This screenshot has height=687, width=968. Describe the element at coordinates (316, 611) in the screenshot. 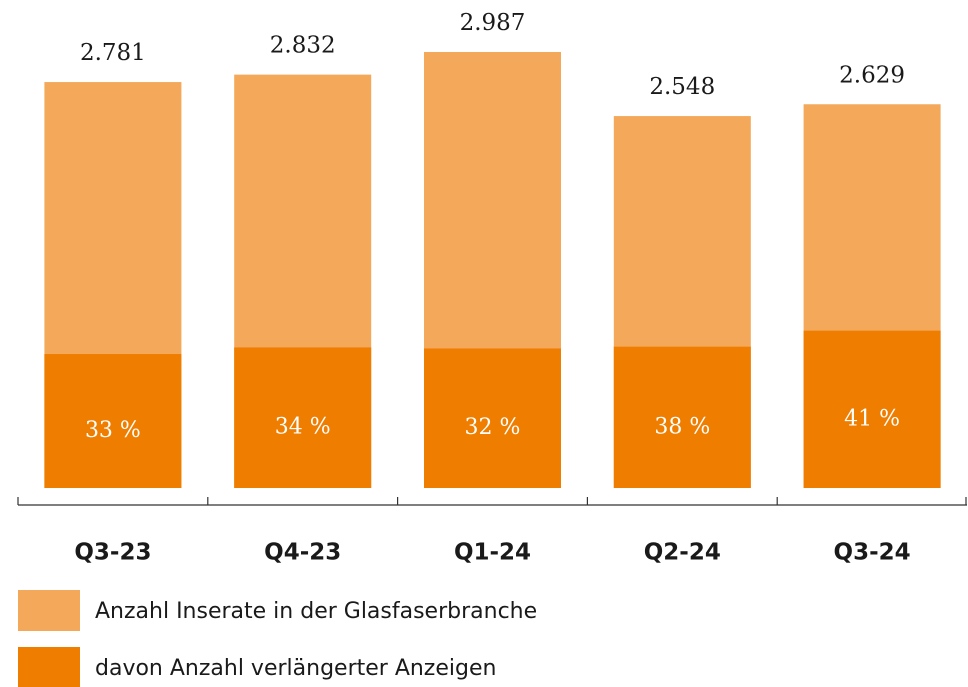

I see `legend-label: Anzahl Inserate in der Glasfaserbranche` at that location.